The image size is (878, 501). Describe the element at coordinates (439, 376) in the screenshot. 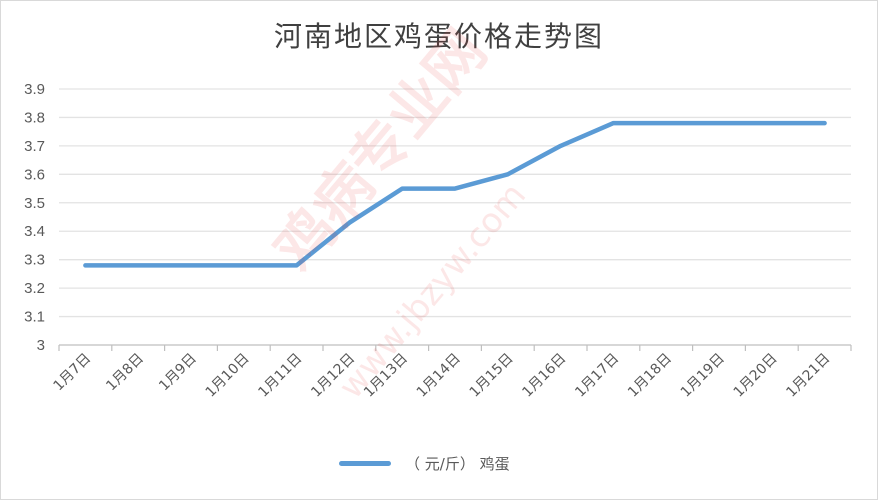

I see `x-tick-label: 1月14日` at that location.